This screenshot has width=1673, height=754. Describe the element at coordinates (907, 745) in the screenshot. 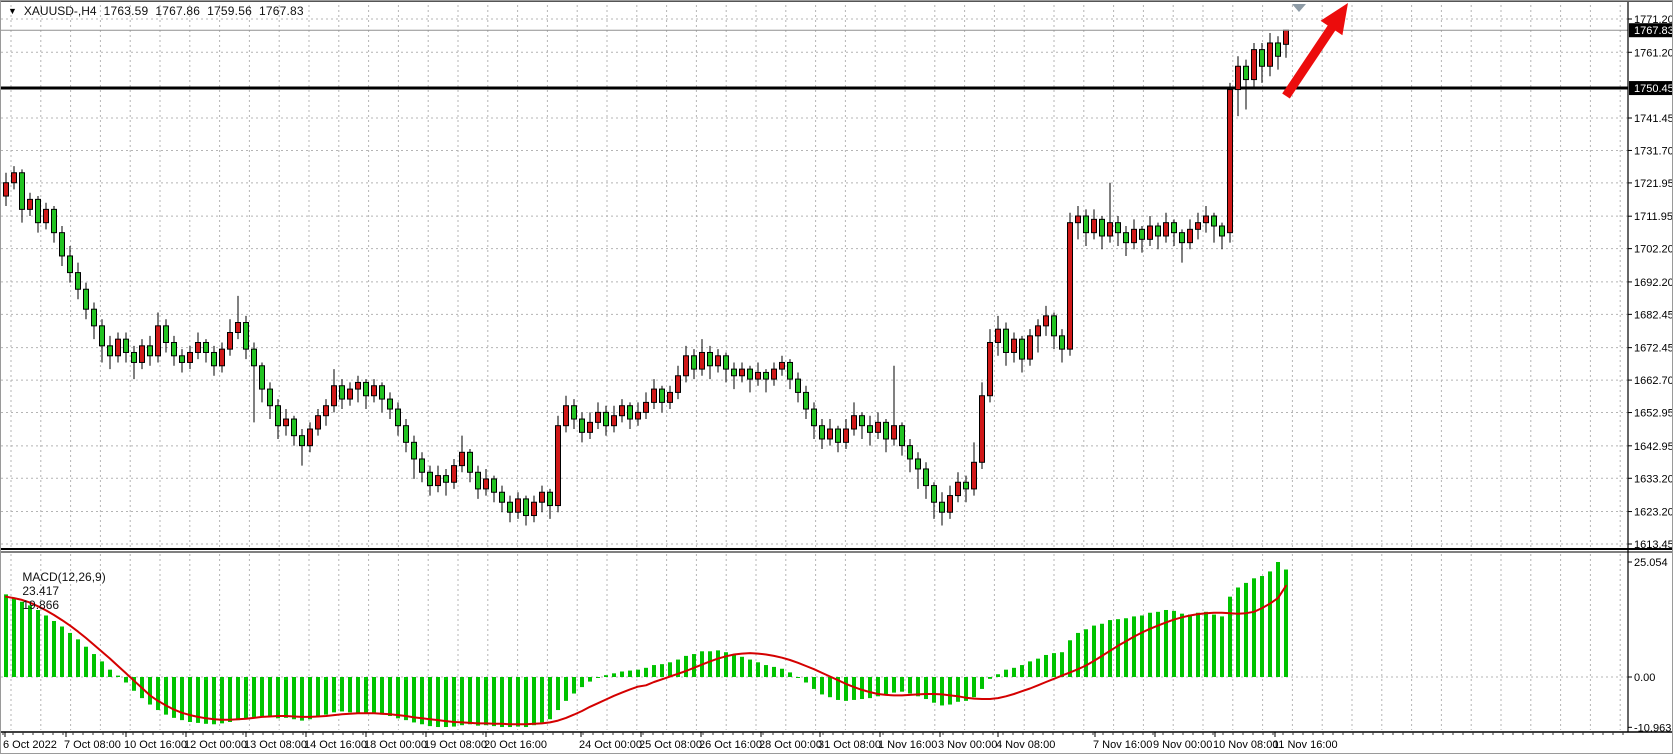

I see `time-axis-label: 1 Nov 16:00` at that location.